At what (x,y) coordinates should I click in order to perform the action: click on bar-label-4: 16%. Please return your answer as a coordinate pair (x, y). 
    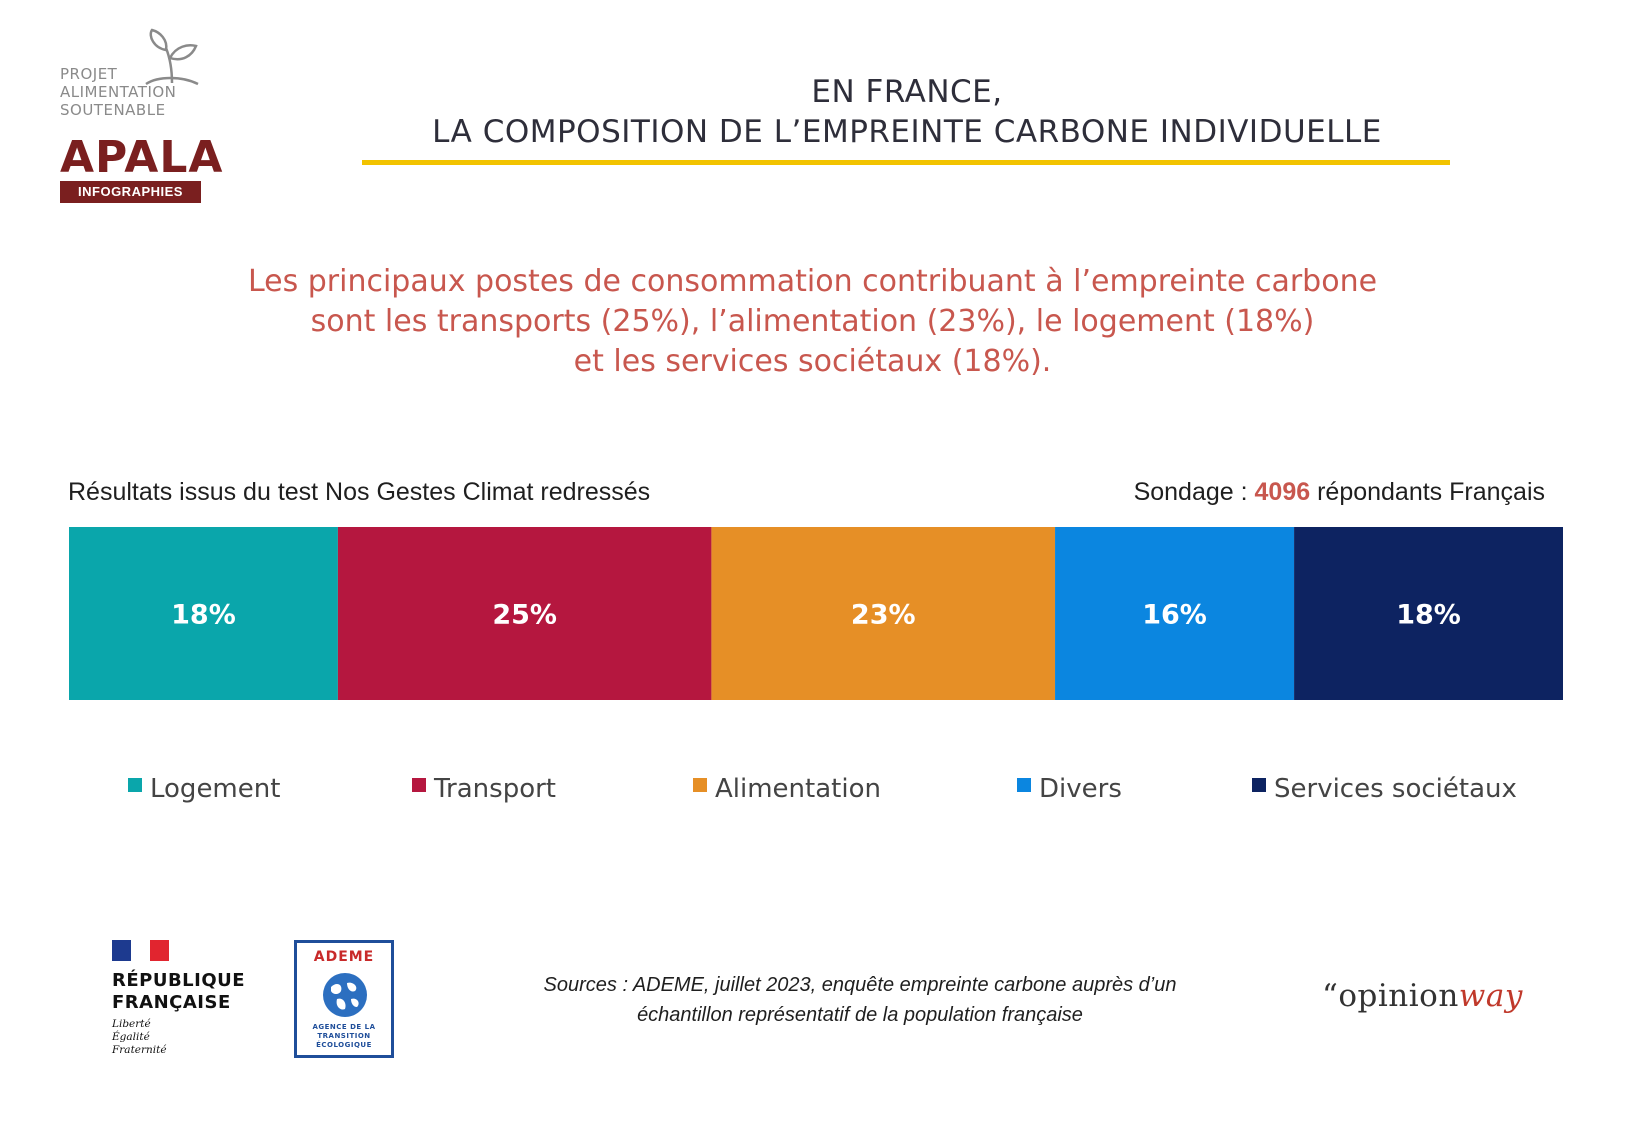
    Looking at the image, I should click on (1174, 615).